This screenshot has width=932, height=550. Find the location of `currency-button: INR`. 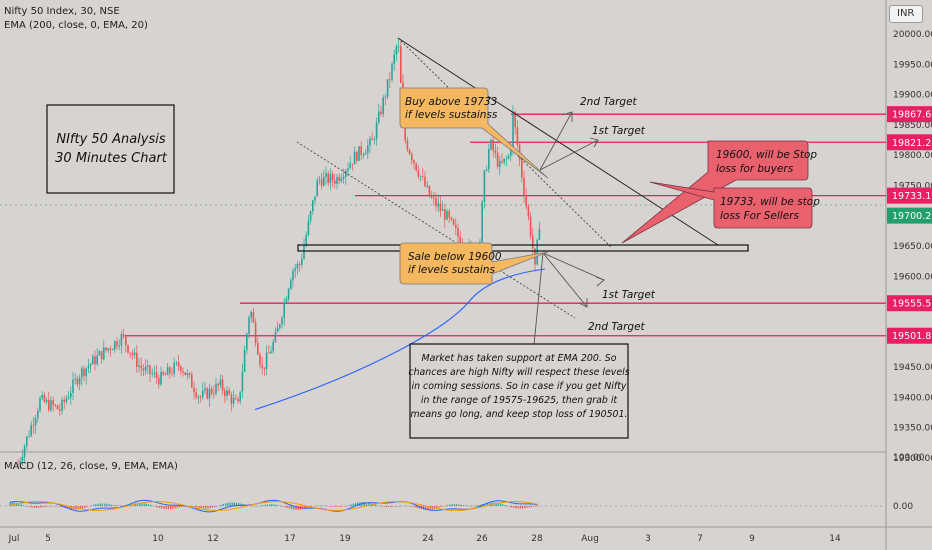

currency-button: INR is located at coordinates (906, 14).